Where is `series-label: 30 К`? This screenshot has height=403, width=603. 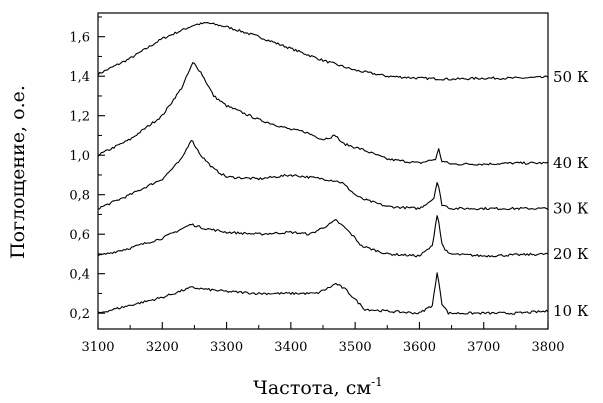
series-label: 30 К is located at coordinates (571, 209).